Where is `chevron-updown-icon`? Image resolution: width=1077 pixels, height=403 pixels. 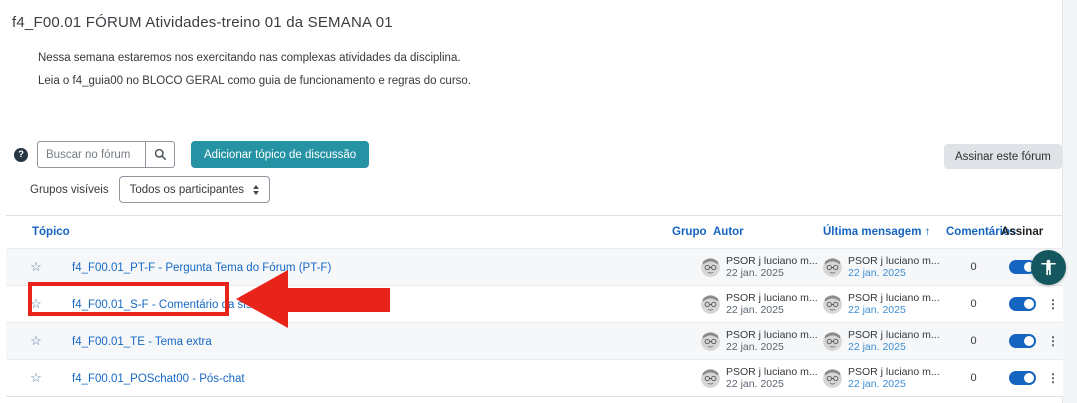 chevron-updown-icon is located at coordinates (256, 189).